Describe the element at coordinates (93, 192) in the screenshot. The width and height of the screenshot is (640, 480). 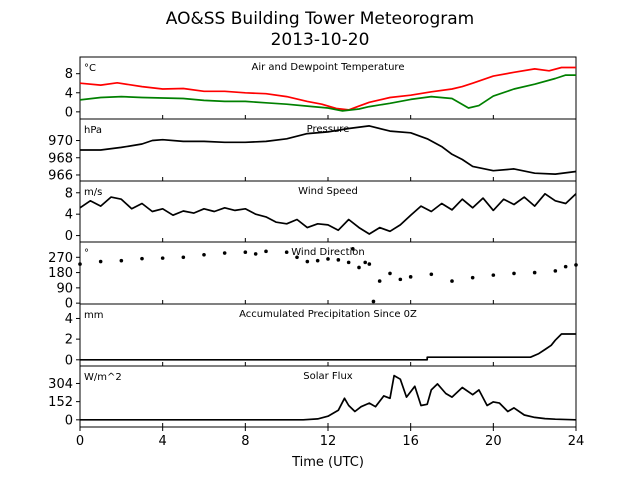
I see `panel-unit: m/s` at that location.